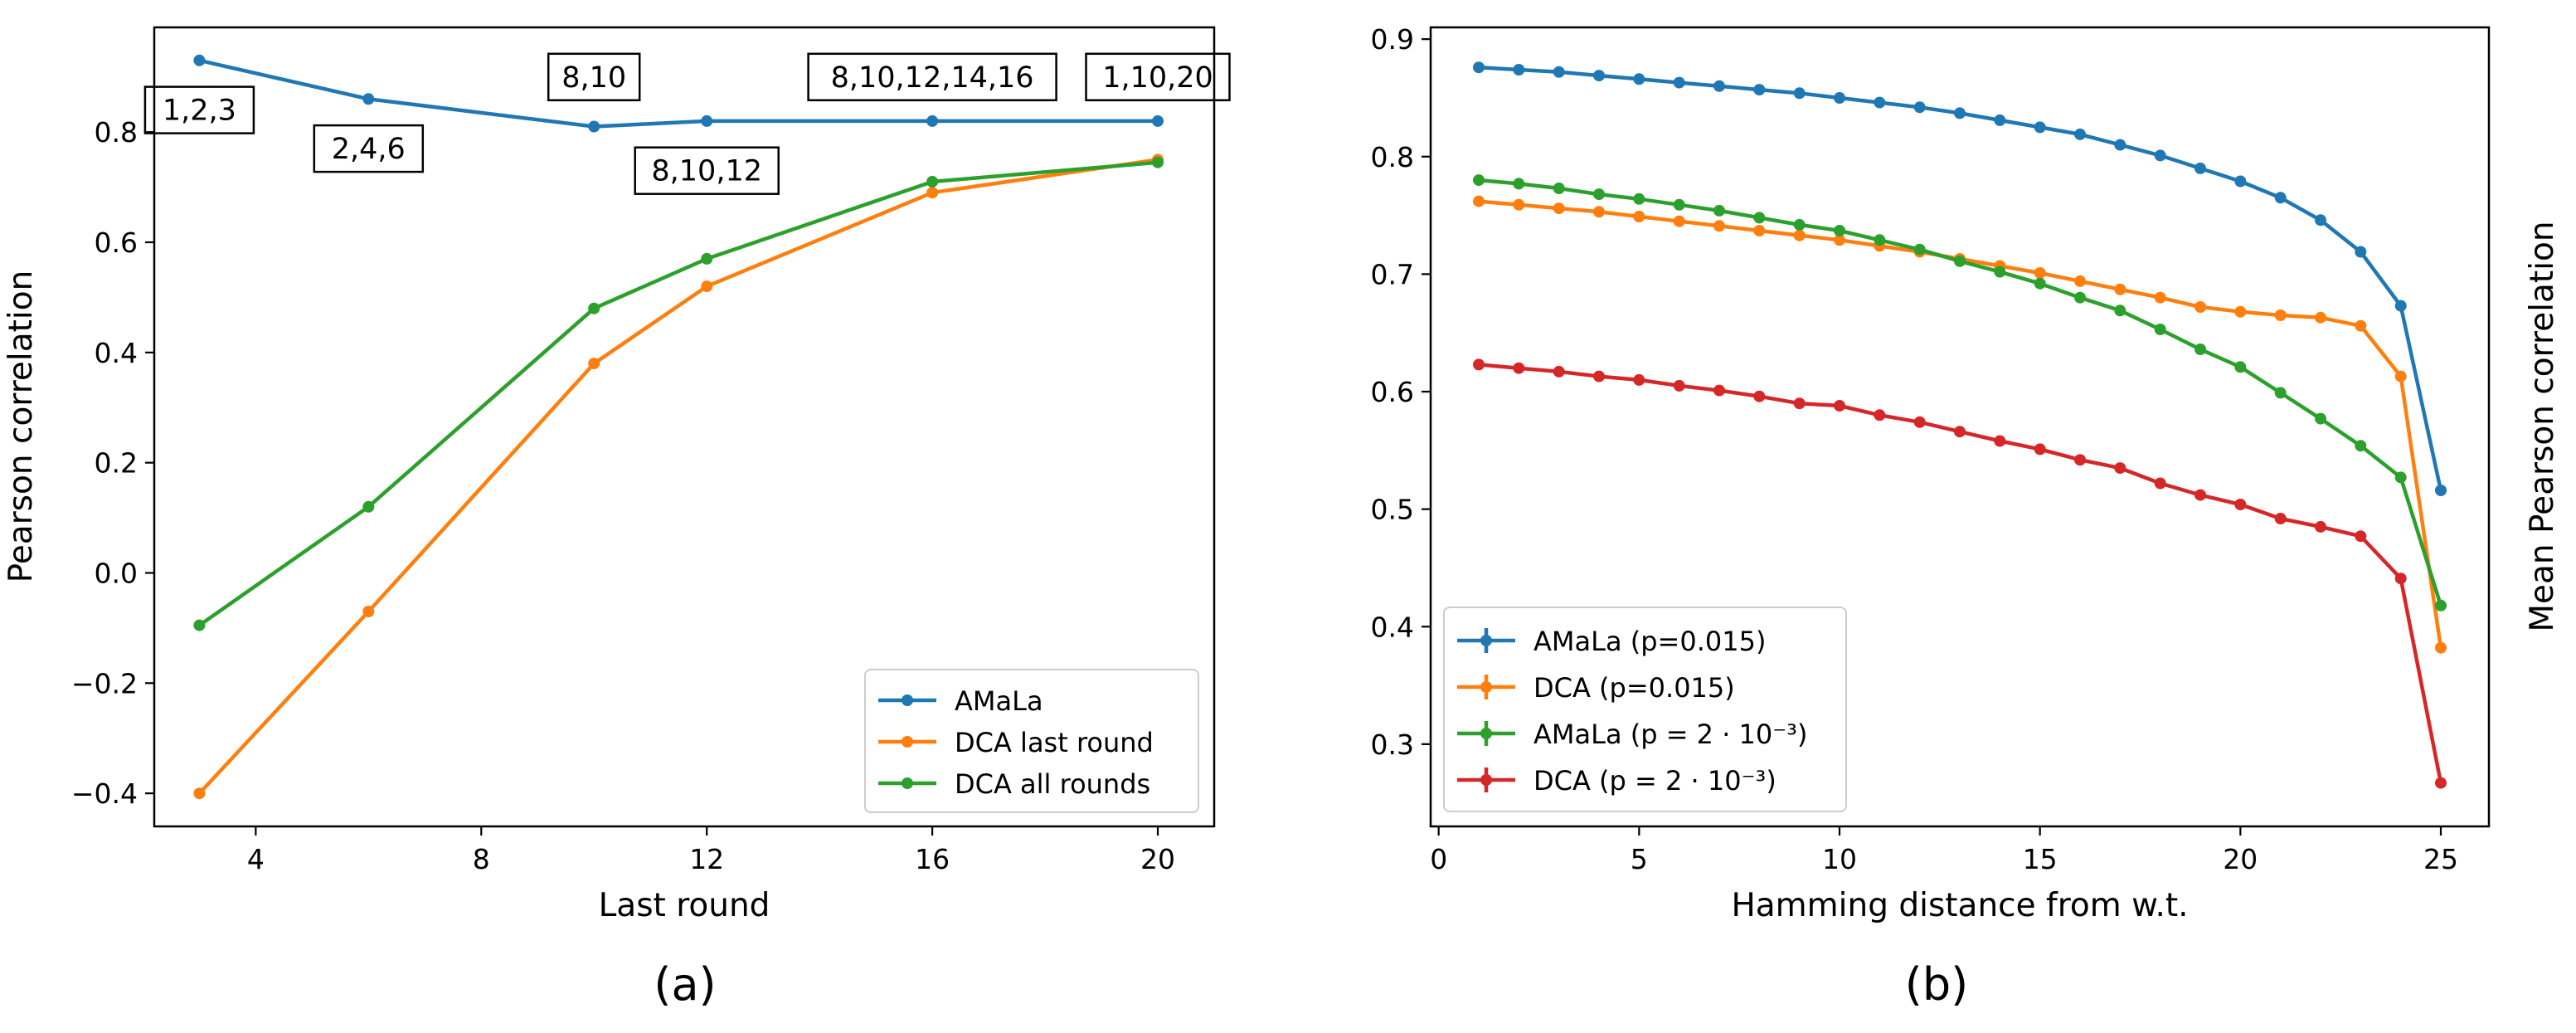 This screenshot has width=2576, height=1033. I want to click on y-tick-label-7: 0.9, so click(1392, 39).